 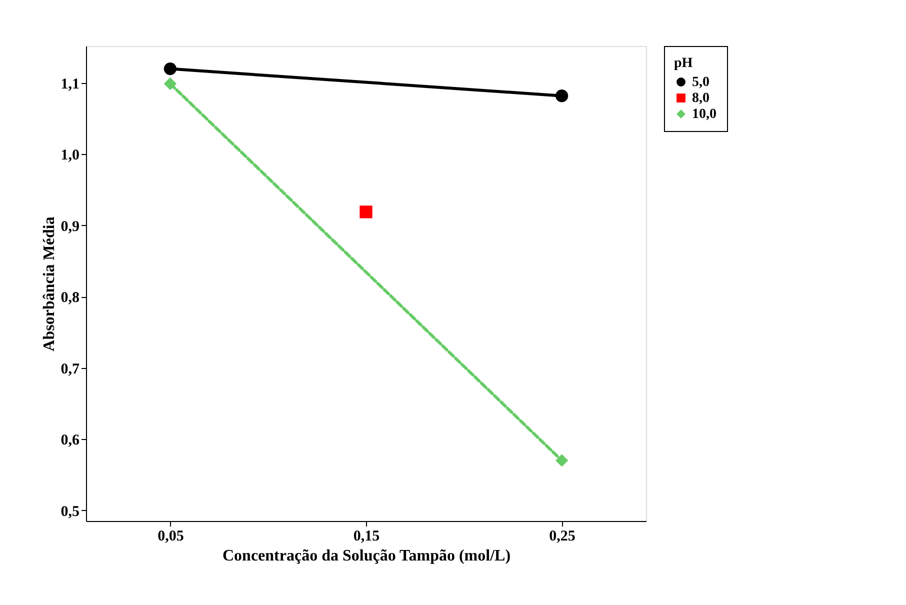 What do you see at coordinates (366, 556) in the screenshot?
I see `x-axis-title: Concentração da Solução Tampão (mol/L)` at bounding box center [366, 556].